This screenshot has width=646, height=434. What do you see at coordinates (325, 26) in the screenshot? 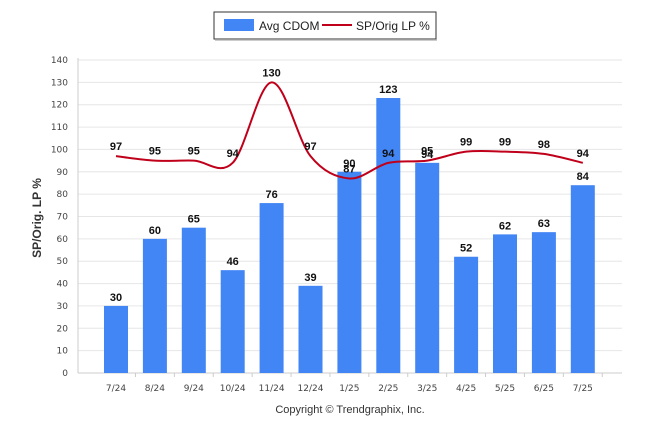
I see `legend: Avg CDOM SP/Orig LP %` at bounding box center [325, 26].